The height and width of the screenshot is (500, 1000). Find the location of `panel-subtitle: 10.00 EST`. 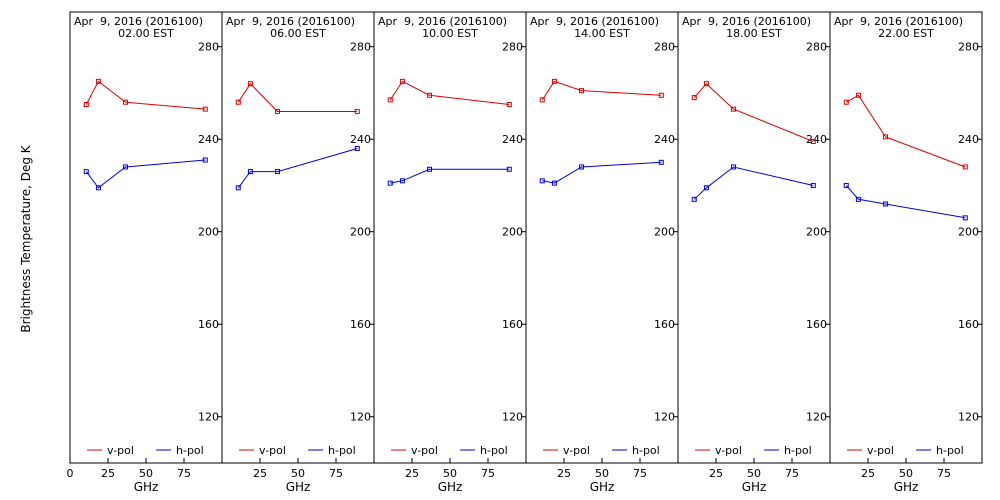

panel-subtitle: 10.00 EST is located at coordinates (450, 33).